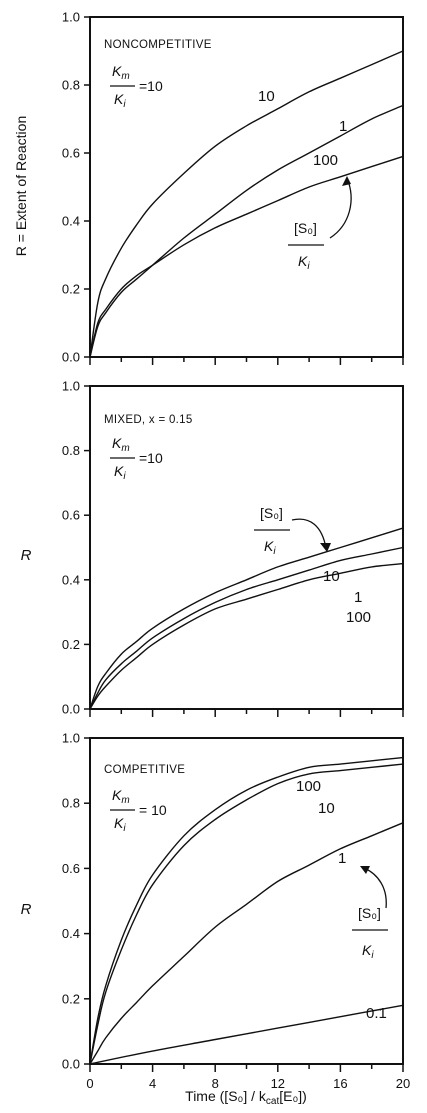 The image size is (427, 1113). Describe the element at coordinates (153, 810) in the screenshot. I see `ratio-value: = 10` at that location.